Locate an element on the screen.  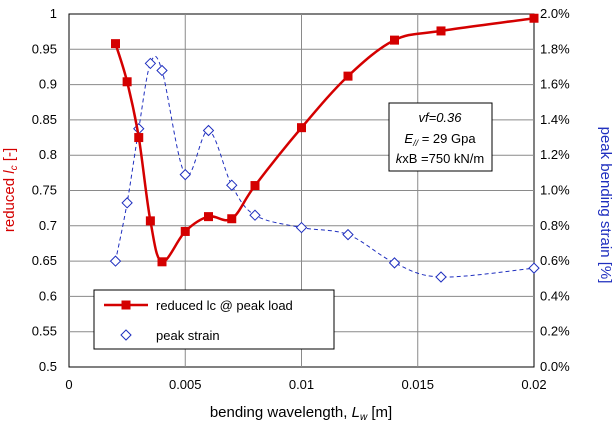
y-right-tick-label: 0.6% is located at coordinates (555, 260).